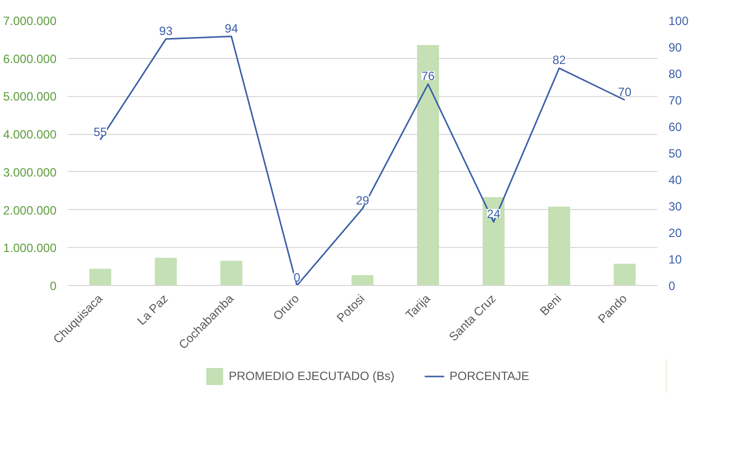  I want to click on data-label: 70, so click(625, 92).